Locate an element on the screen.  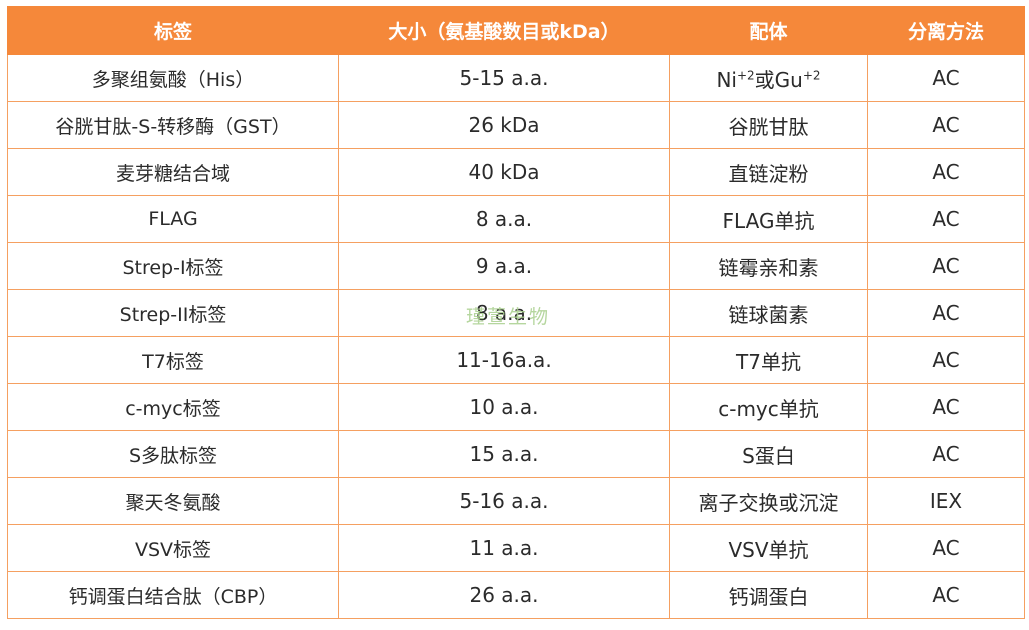
table-header: 标签 大小（氨基酸数目或kDa） 配体 分离方法 is located at coordinates (516, 30).